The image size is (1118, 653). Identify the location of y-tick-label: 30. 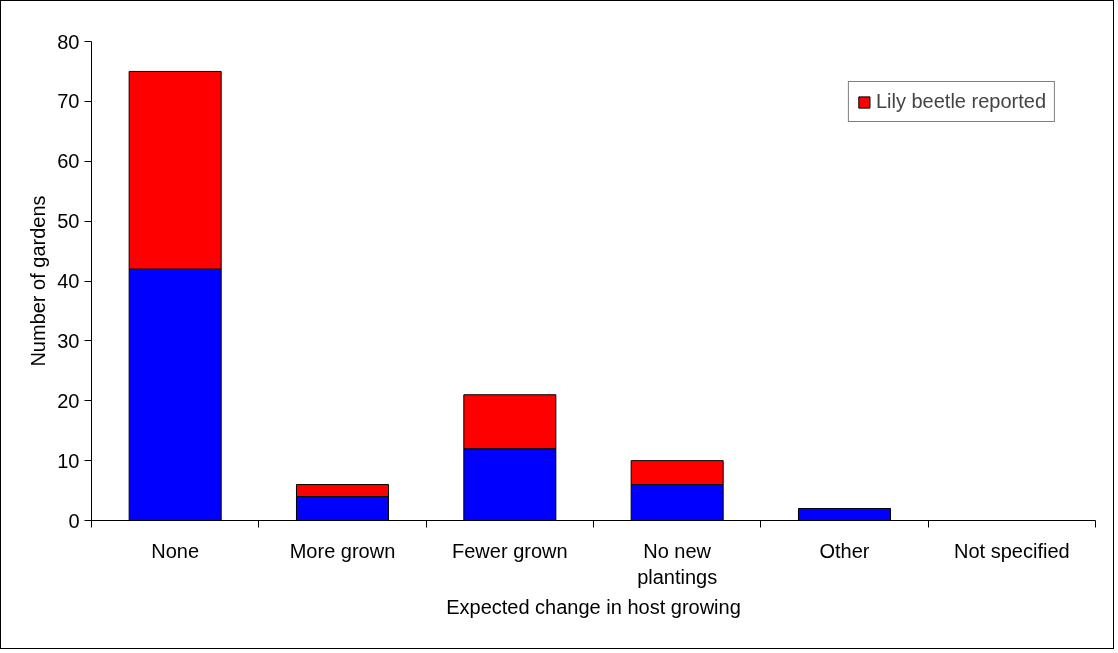
(68, 340).